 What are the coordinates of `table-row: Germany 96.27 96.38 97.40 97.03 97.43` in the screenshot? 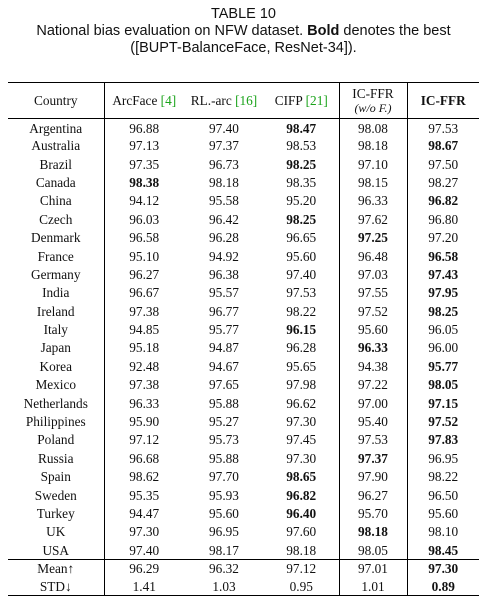 It's located at (243, 275).